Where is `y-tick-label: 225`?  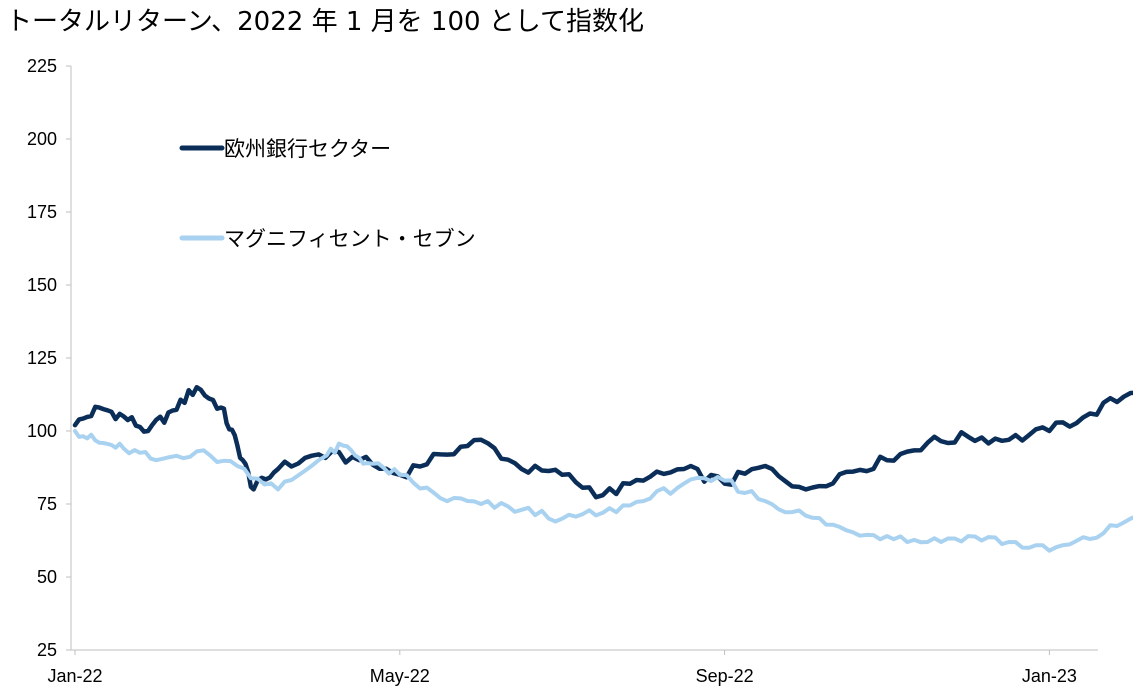
y-tick-label: 225 is located at coordinates (42, 66).